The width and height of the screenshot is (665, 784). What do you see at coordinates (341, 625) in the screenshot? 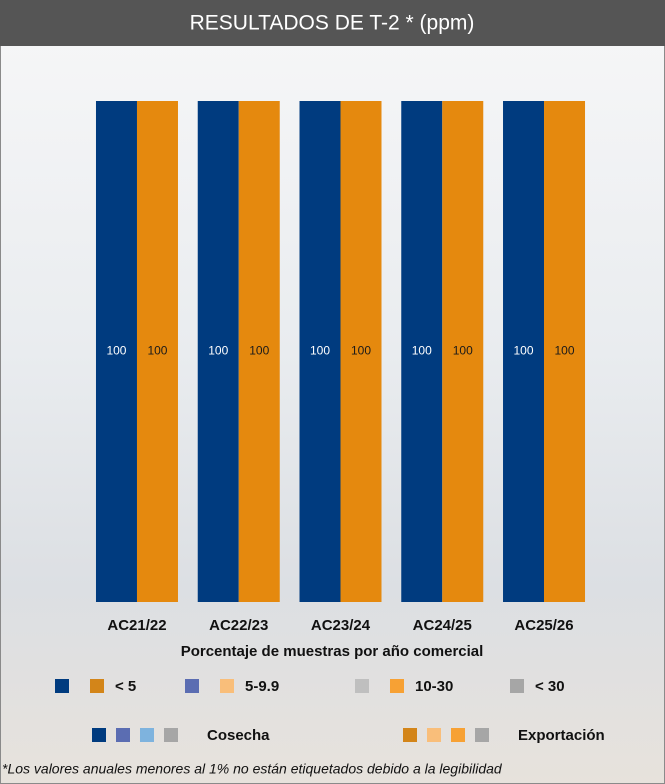
I see `x-tick-label: AC23/24` at bounding box center [341, 625].